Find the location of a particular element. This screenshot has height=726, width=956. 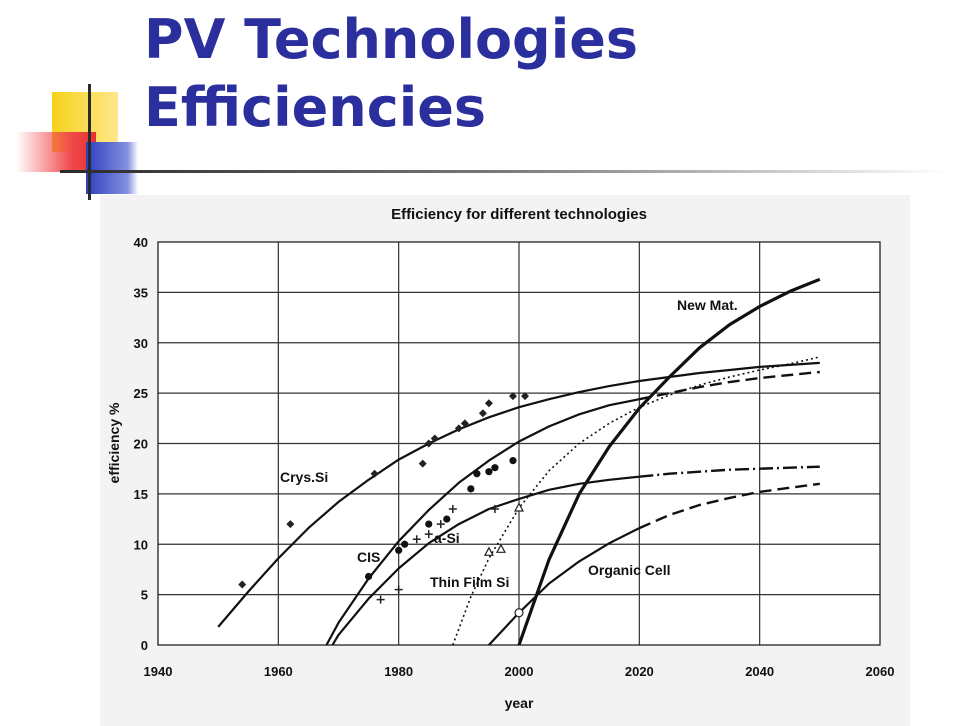

blue-square-decoration is located at coordinates (112, 168).